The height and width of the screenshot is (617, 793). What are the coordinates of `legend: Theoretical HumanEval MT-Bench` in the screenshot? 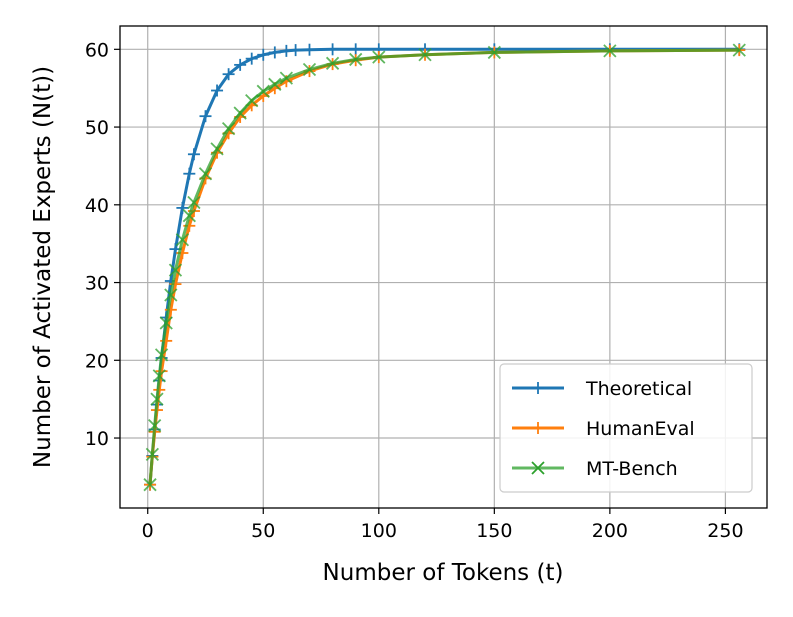 It's located at (626, 428).